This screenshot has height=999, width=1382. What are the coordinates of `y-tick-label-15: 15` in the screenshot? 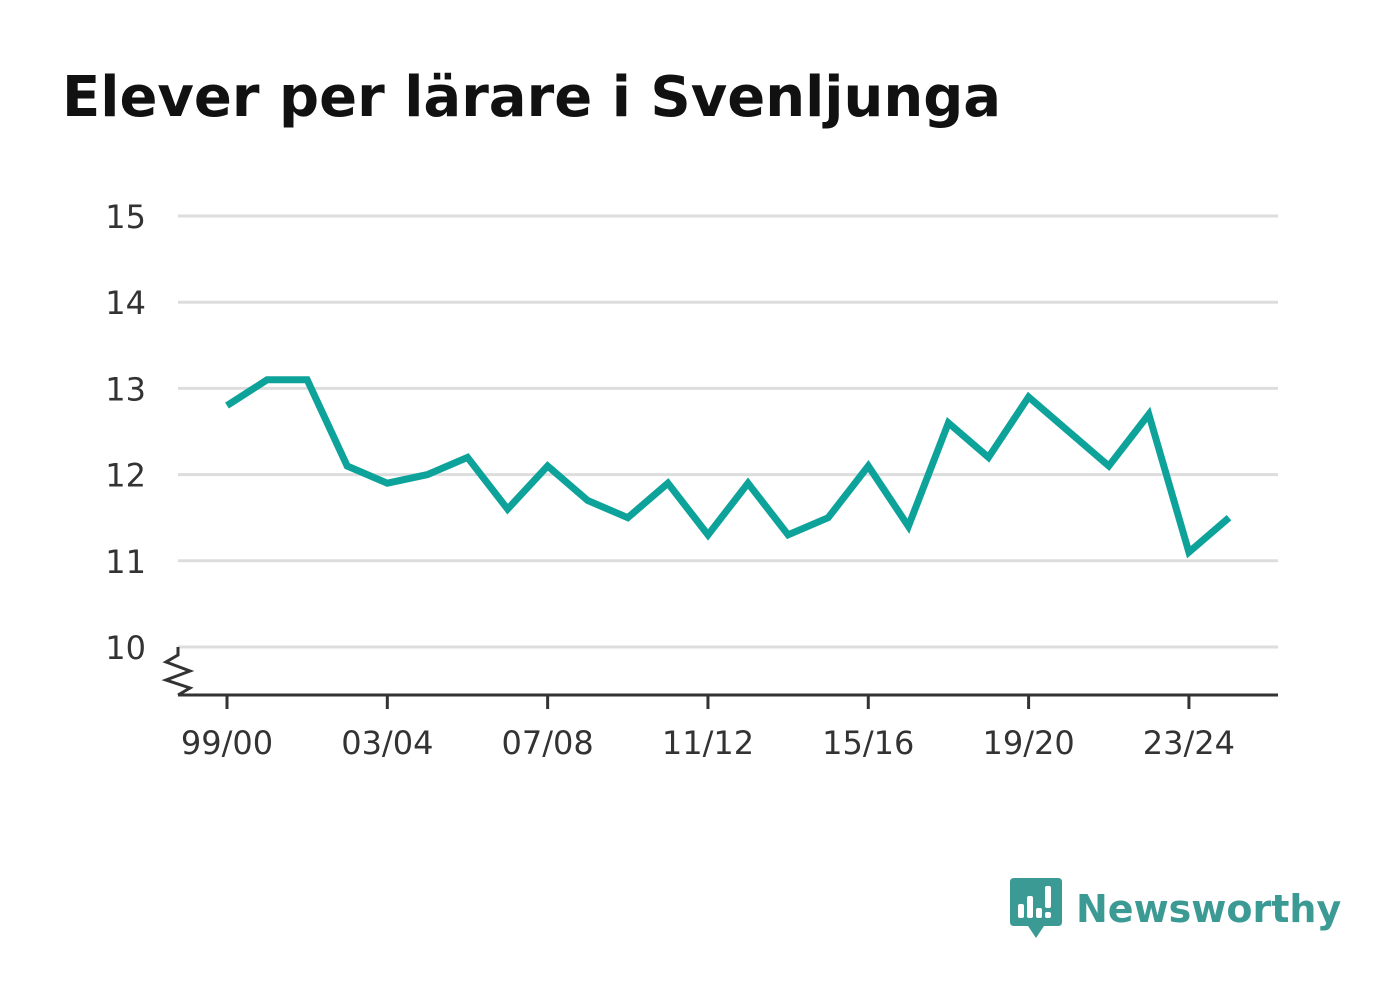 It's located at (125, 217).